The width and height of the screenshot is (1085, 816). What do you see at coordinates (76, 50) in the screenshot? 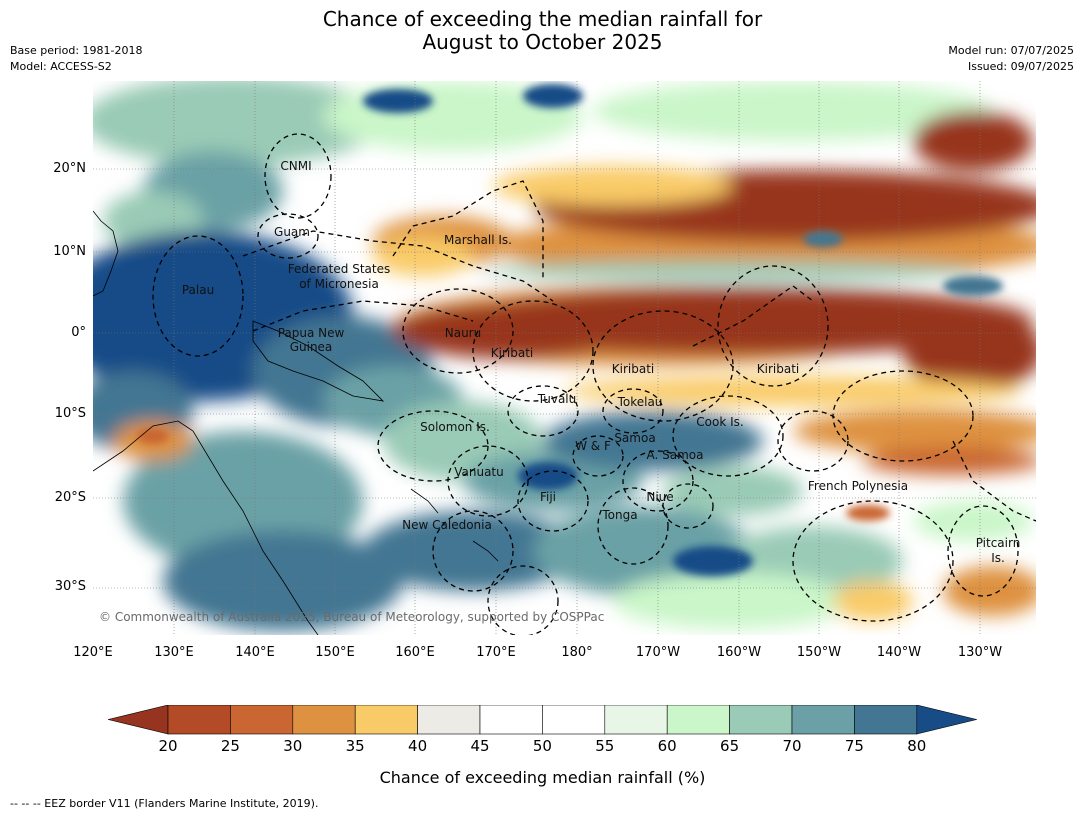
I see `base-period: Base period: 1981-2018` at bounding box center [76, 50].